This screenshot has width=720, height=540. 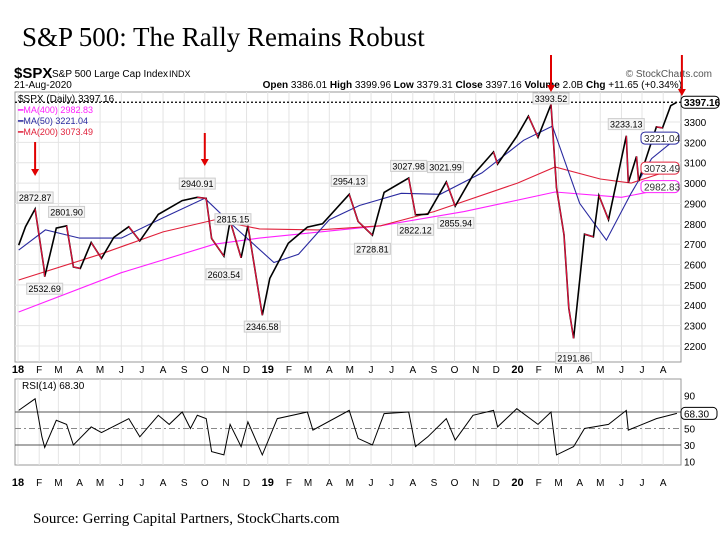 I want to click on ma200-tag-box, so click(x=660, y=168).